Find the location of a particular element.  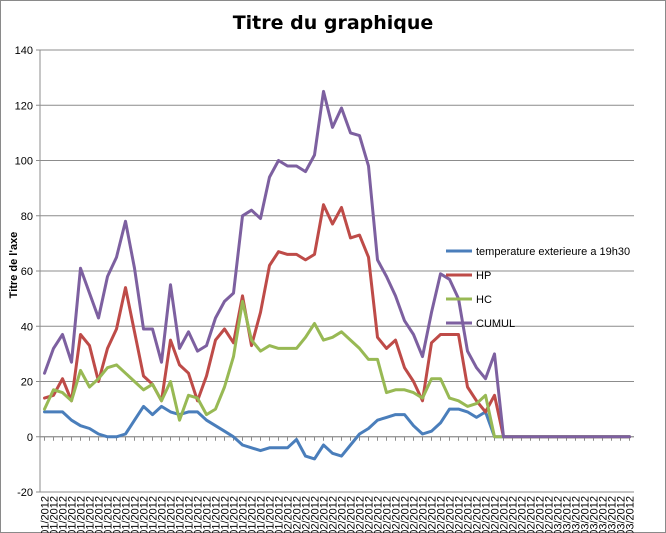

x-tick-label: 22/02/2012 is located at coordinates (487, 514).